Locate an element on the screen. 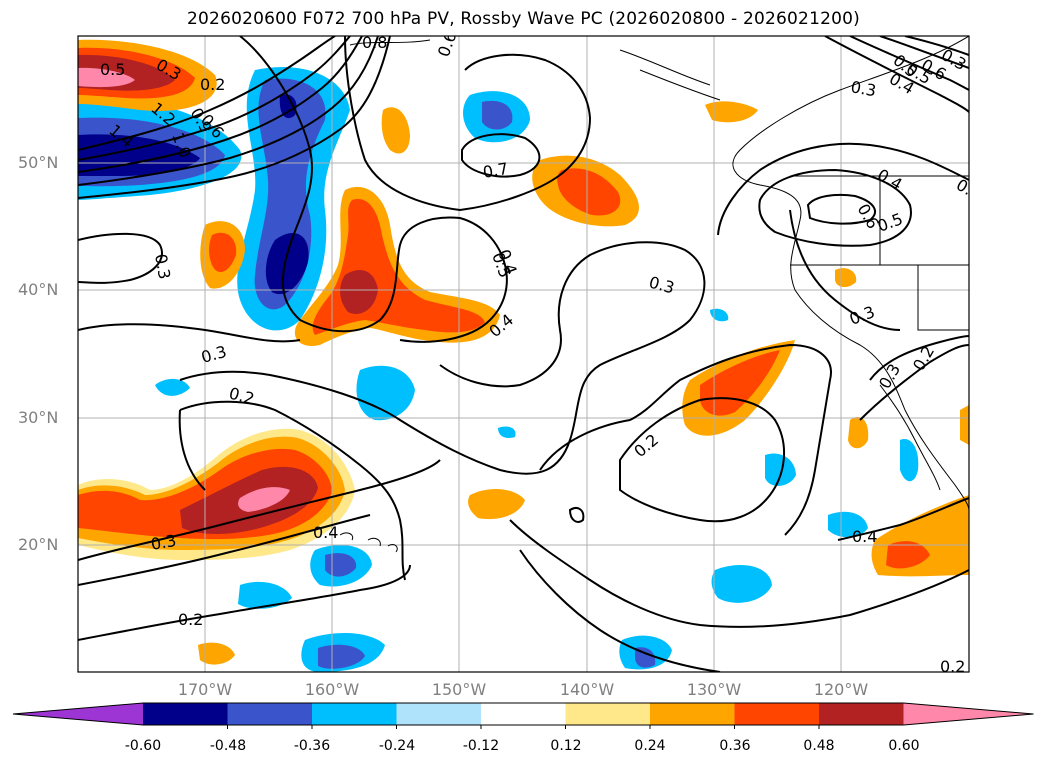 Image resolution: width=1047 pixels, height=765 pixels. contour-0.4-ne is located at coordinates (896, 74).